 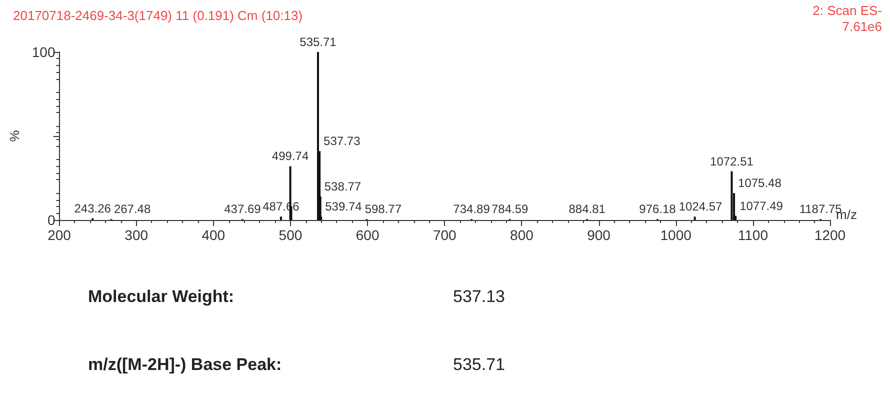 I want to click on chart-title: 20170718-2469-34-3(1749) 11 (0.191) Cm (10:13), so click(x=158, y=15).